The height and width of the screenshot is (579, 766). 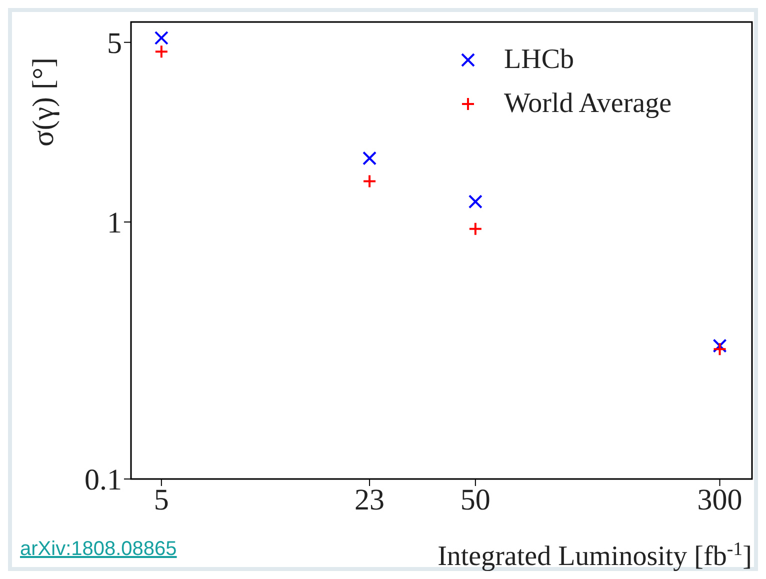 What do you see at coordinates (588, 104) in the screenshot?
I see `legend-label: World Average` at bounding box center [588, 104].